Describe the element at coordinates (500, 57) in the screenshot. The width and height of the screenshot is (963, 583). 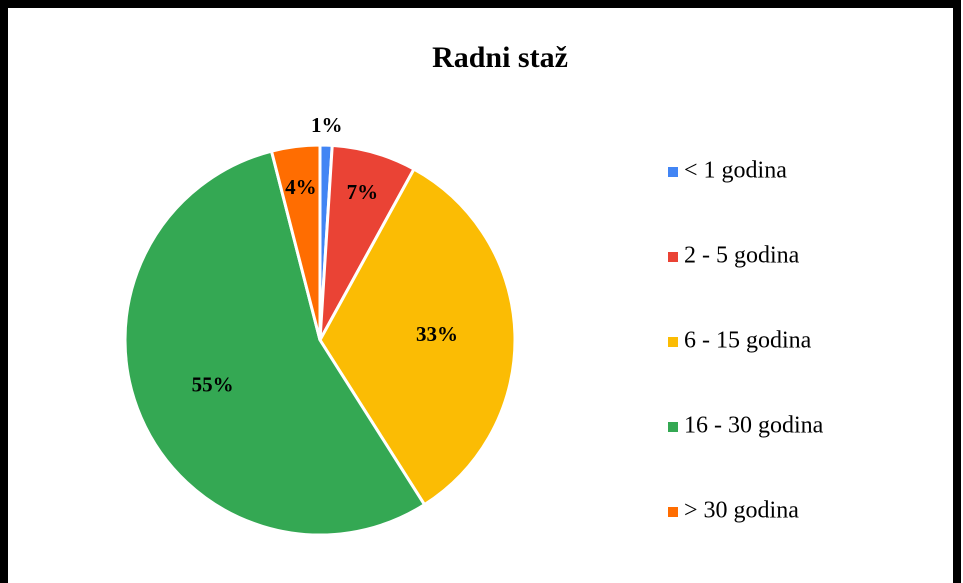
I see `chart-title: Radni staž` at that location.